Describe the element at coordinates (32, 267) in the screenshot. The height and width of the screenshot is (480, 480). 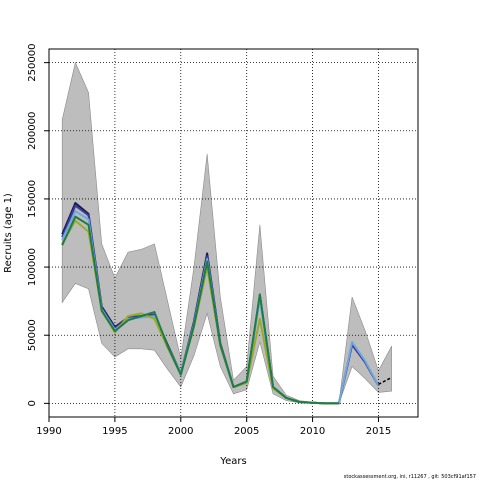
I see `y-tick-label: 100000` at that location.